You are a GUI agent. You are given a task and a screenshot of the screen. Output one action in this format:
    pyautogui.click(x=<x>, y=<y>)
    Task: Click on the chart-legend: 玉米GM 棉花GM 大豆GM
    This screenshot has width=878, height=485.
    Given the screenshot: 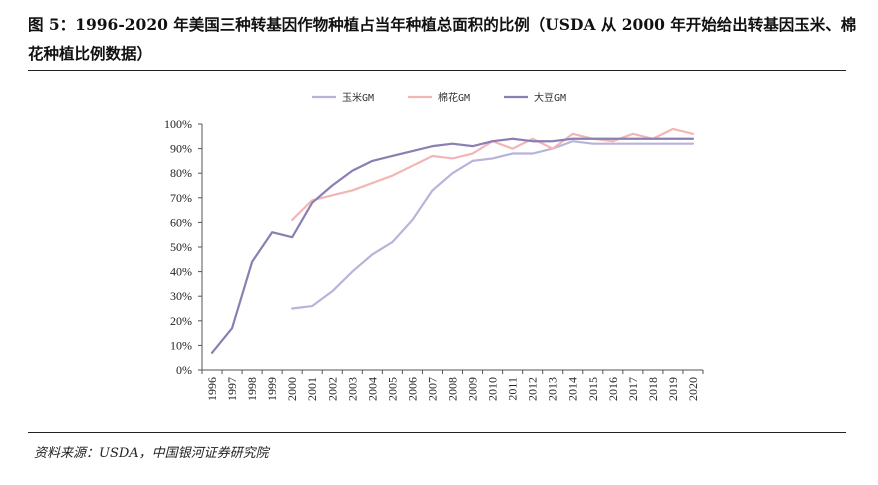 What is the action you would take?
    pyautogui.click(x=439, y=97)
    